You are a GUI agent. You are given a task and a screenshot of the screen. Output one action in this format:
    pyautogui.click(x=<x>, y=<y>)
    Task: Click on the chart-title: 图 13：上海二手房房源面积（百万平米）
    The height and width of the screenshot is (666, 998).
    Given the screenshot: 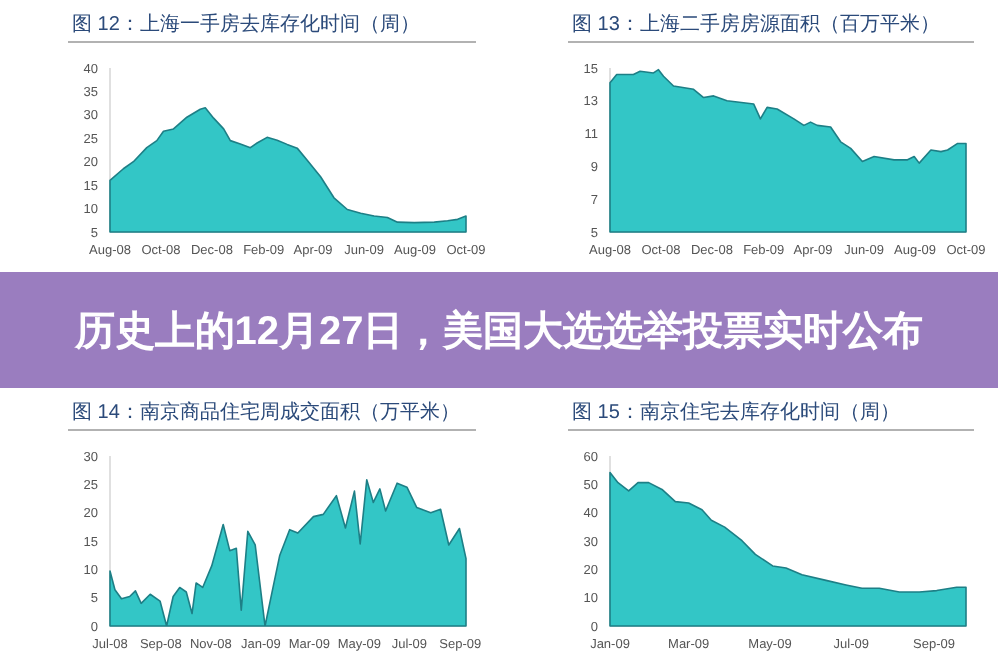 What is the action you would take?
    pyautogui.click(x=756, y=24)
    